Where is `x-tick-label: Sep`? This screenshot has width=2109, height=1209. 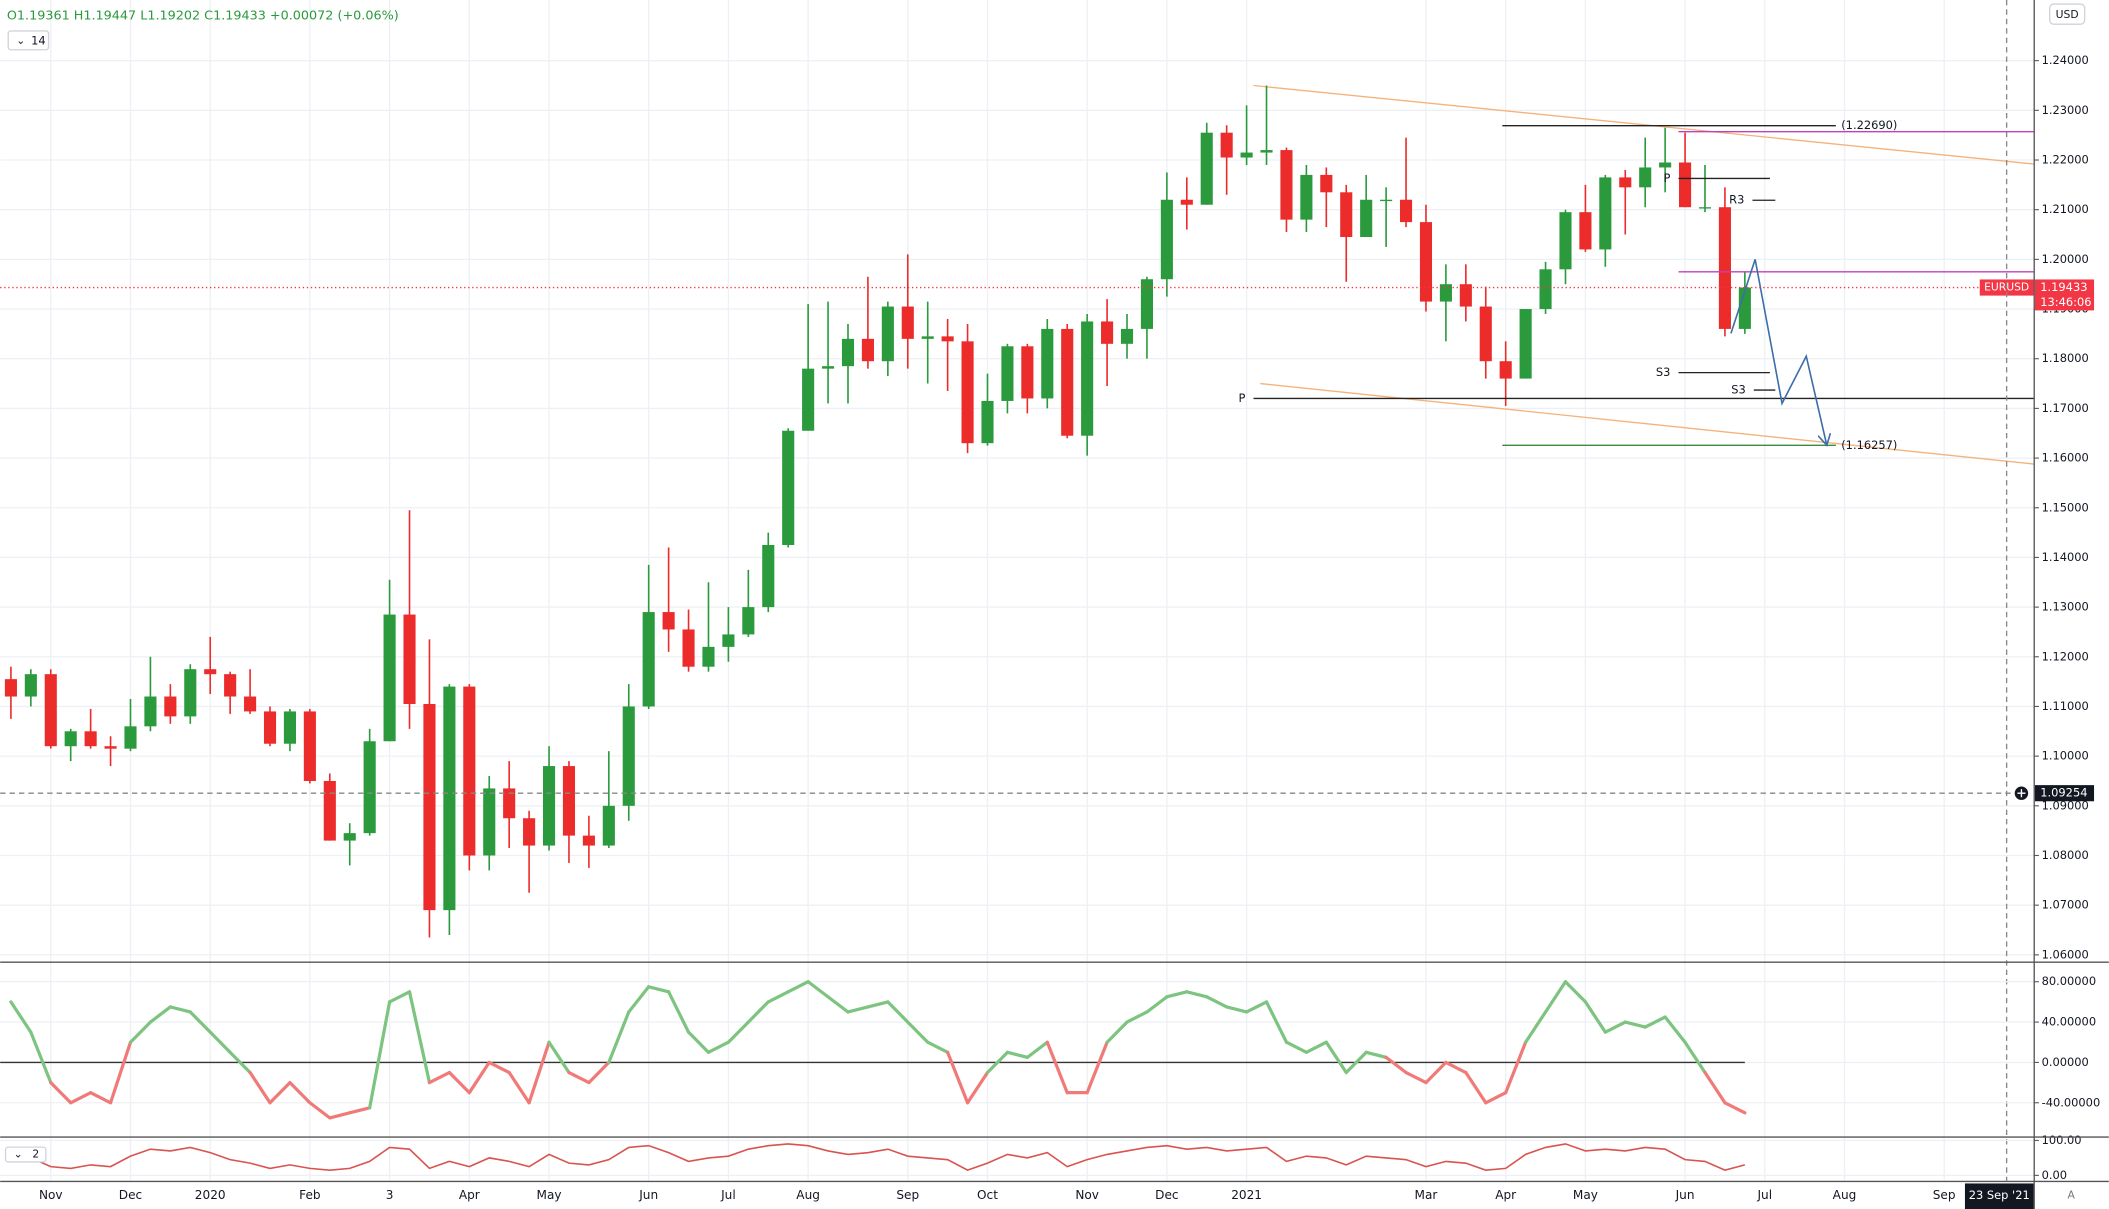 x-tick-label: Sep is located at coordinates (1944, 1195).